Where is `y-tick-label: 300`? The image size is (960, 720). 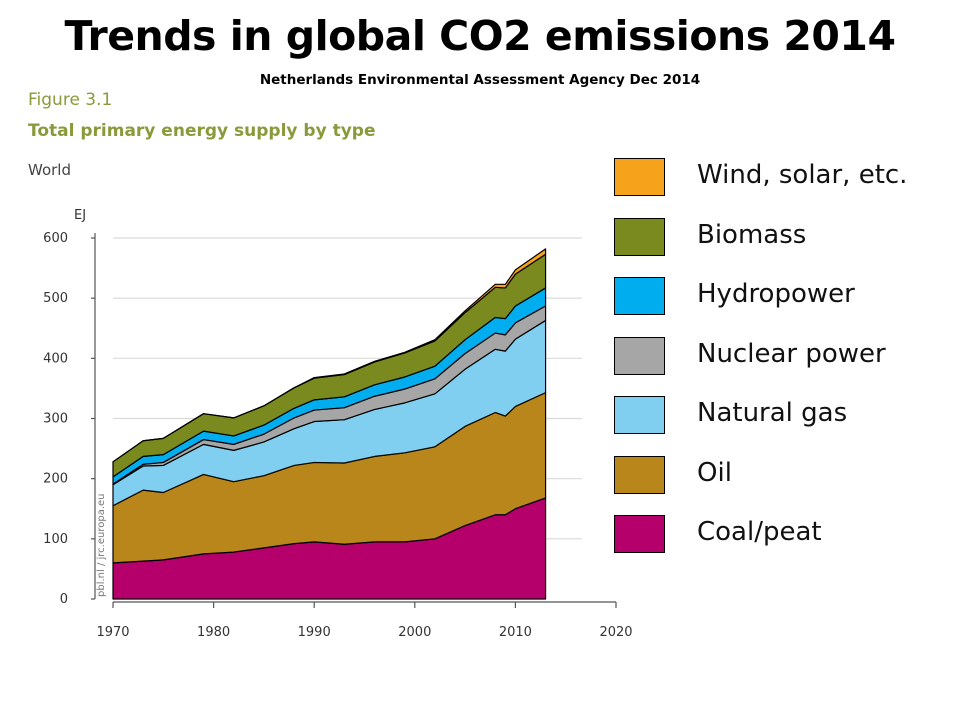
y-tick-label: 300 is located at coordinates (55, 419).